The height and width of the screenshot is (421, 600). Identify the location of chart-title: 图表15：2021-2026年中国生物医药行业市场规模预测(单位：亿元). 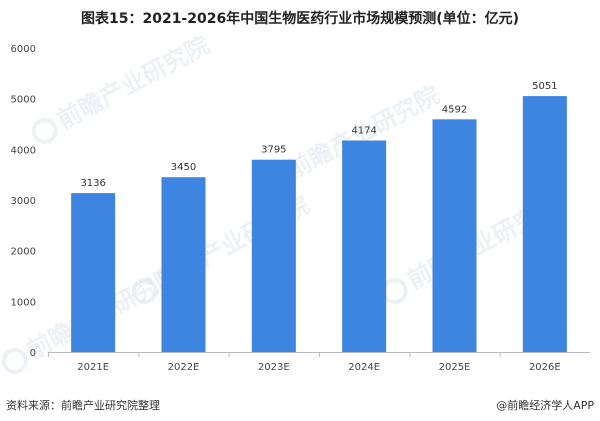
(300, 19).